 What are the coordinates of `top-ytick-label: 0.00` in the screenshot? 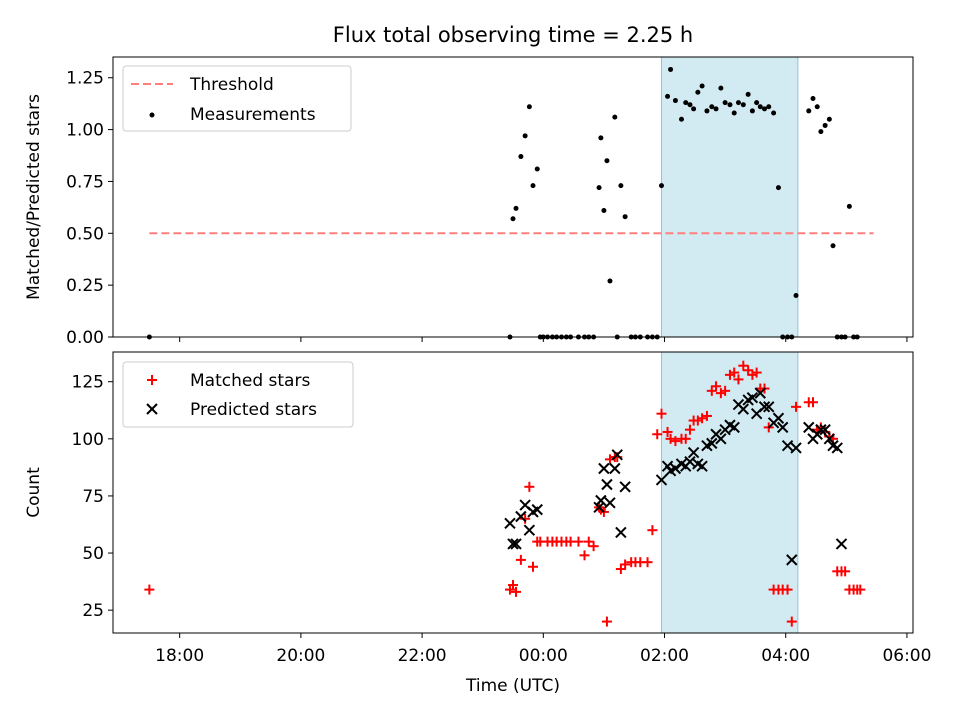 It's located at (85, 338).